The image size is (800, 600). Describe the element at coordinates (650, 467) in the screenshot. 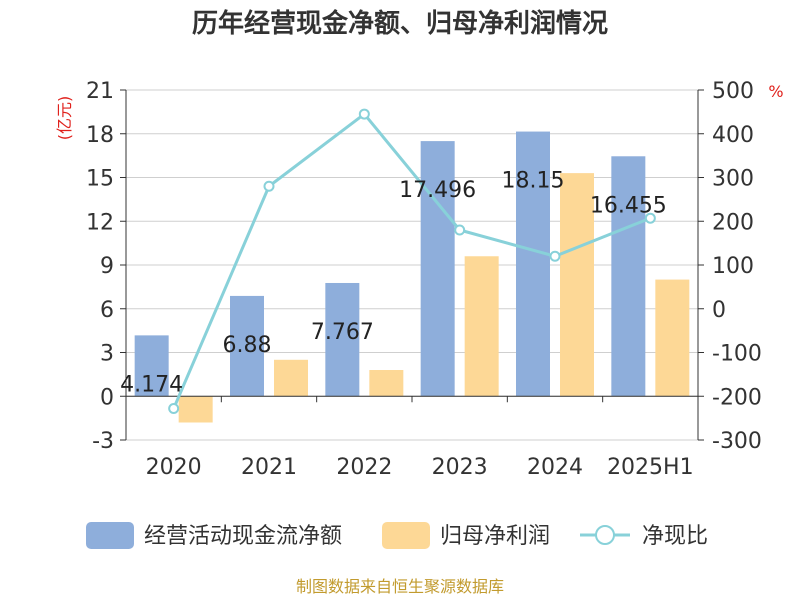

I see `x-tick-label: 2025H1` at that location.